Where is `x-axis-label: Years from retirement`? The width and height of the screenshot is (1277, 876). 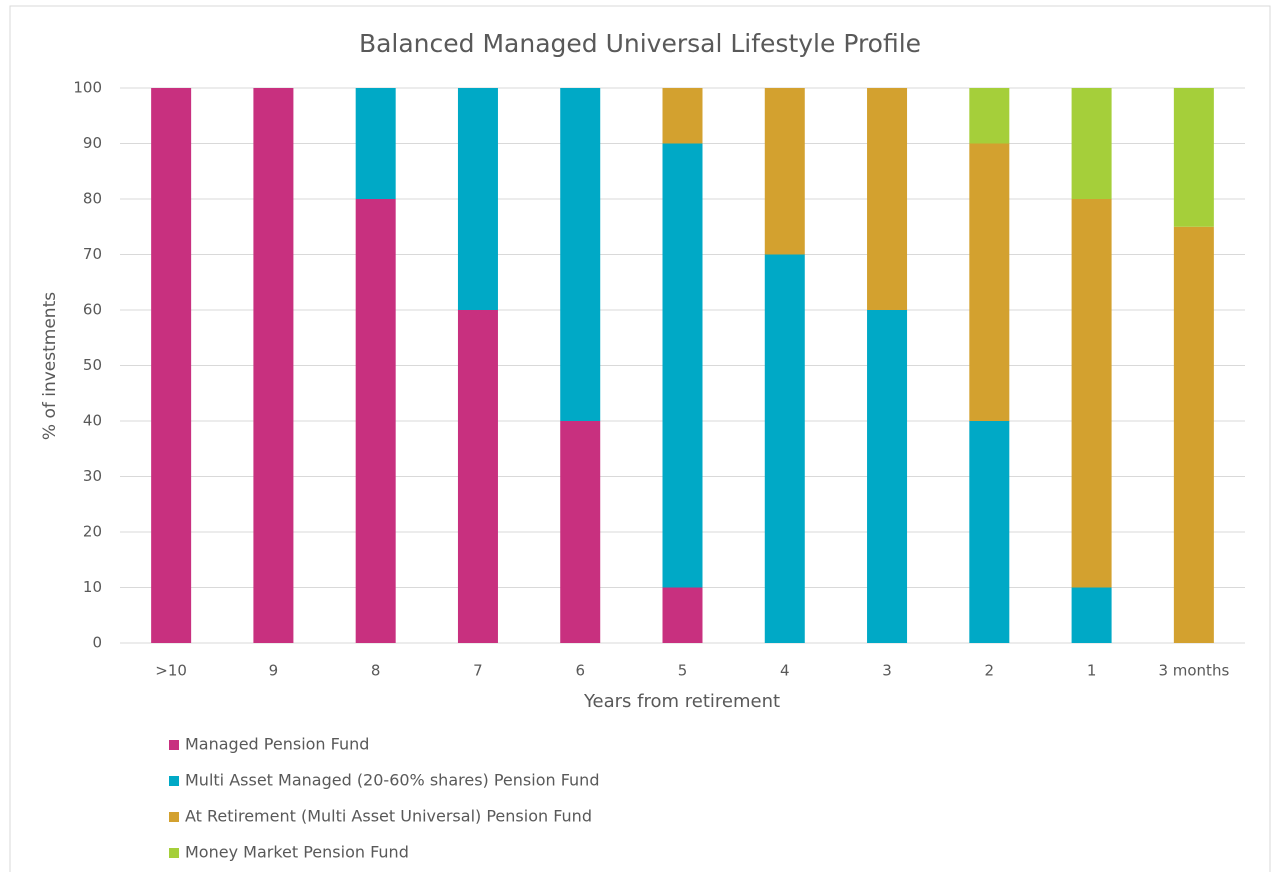
x-axis-label: Years from retirement is located at coordinates (681, 701).